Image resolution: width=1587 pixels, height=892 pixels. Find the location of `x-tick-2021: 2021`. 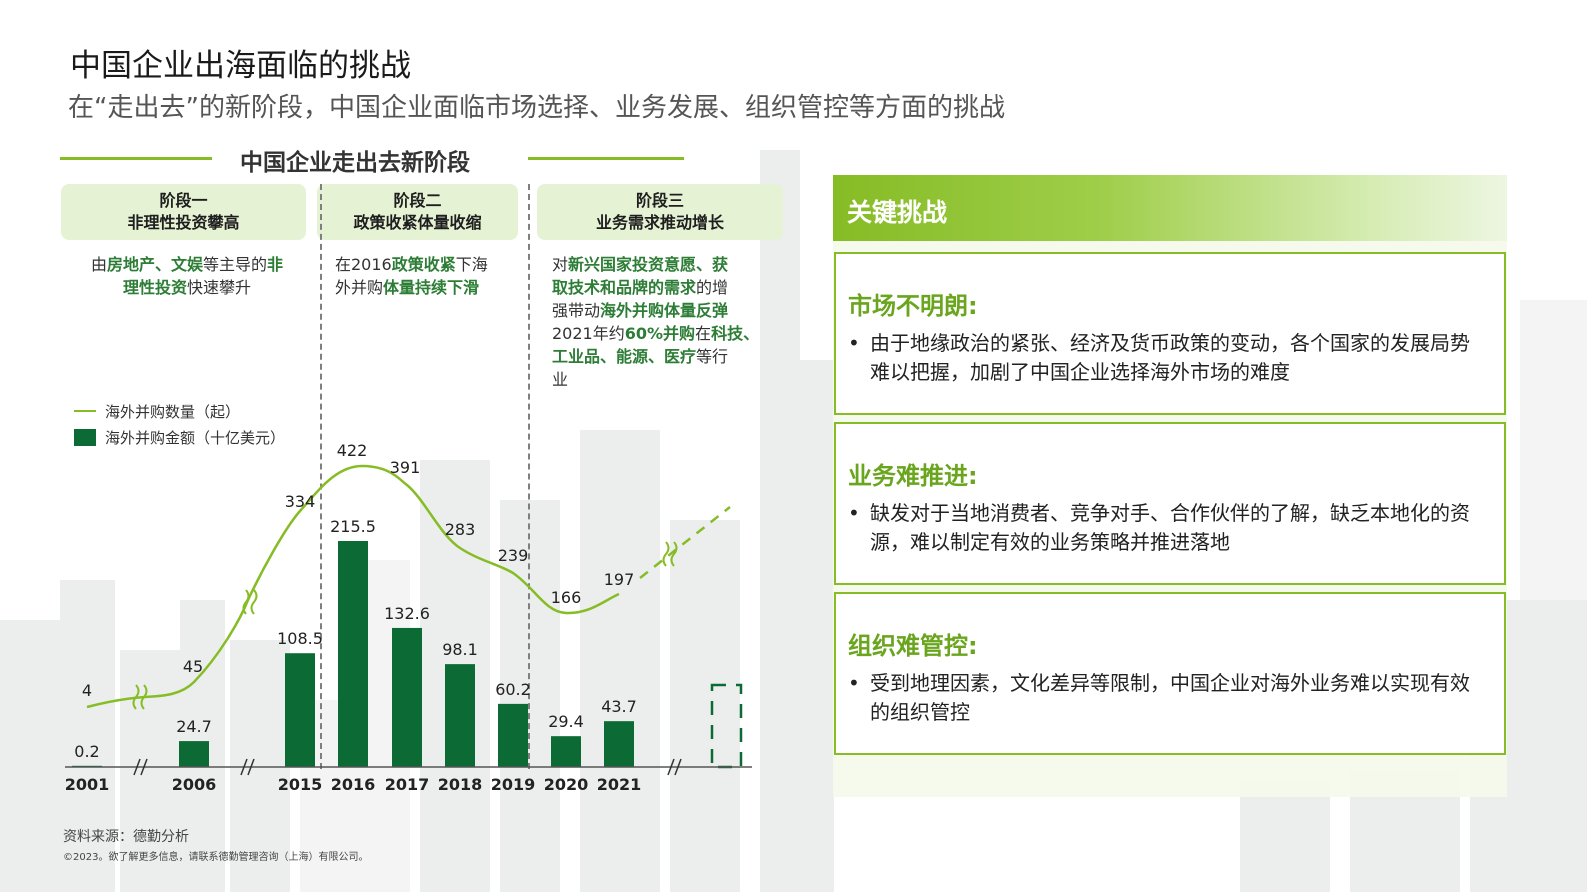

x-tick-2021: 2021 is located at coordinates (619, 784).